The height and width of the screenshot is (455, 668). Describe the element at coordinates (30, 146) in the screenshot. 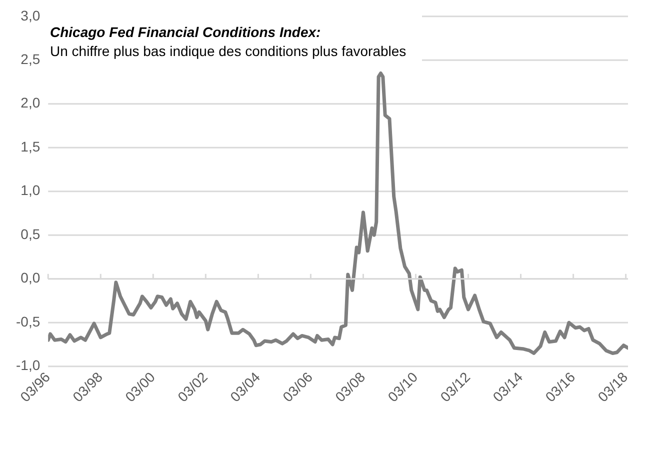

I see `y-tick-label: 1,5` at that location.